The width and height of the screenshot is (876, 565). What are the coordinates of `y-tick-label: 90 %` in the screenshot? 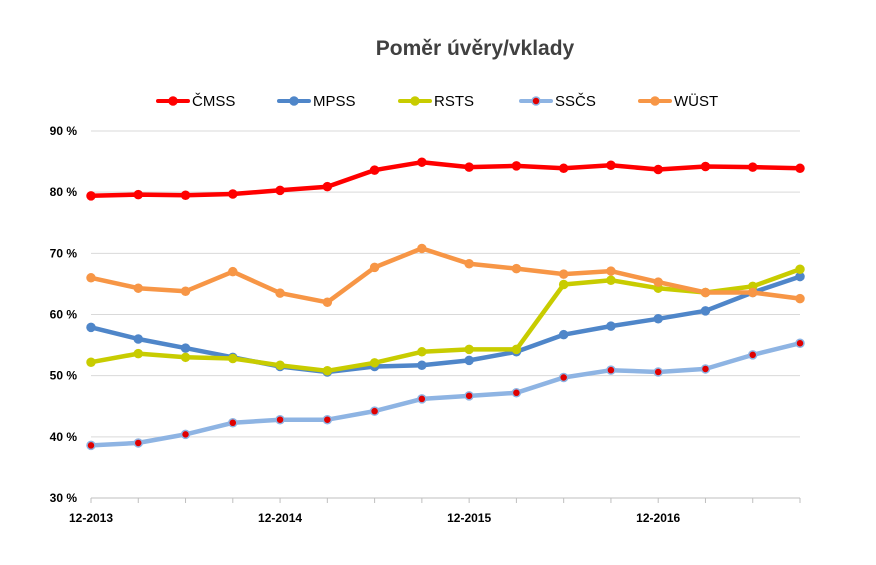 It's located at (64, 131).